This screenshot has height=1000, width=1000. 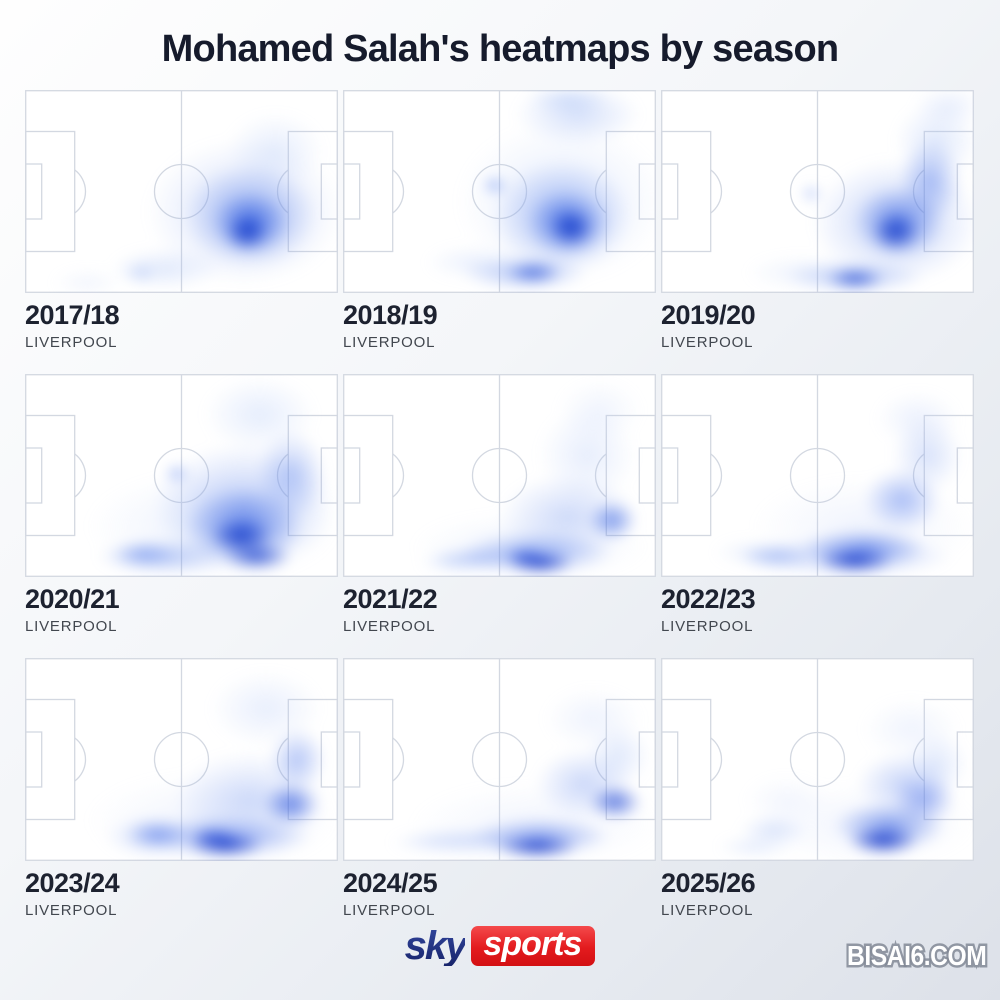 I want to click on season-panel: 2020/21 LIVERPOOL, so click(x=181, y=505).